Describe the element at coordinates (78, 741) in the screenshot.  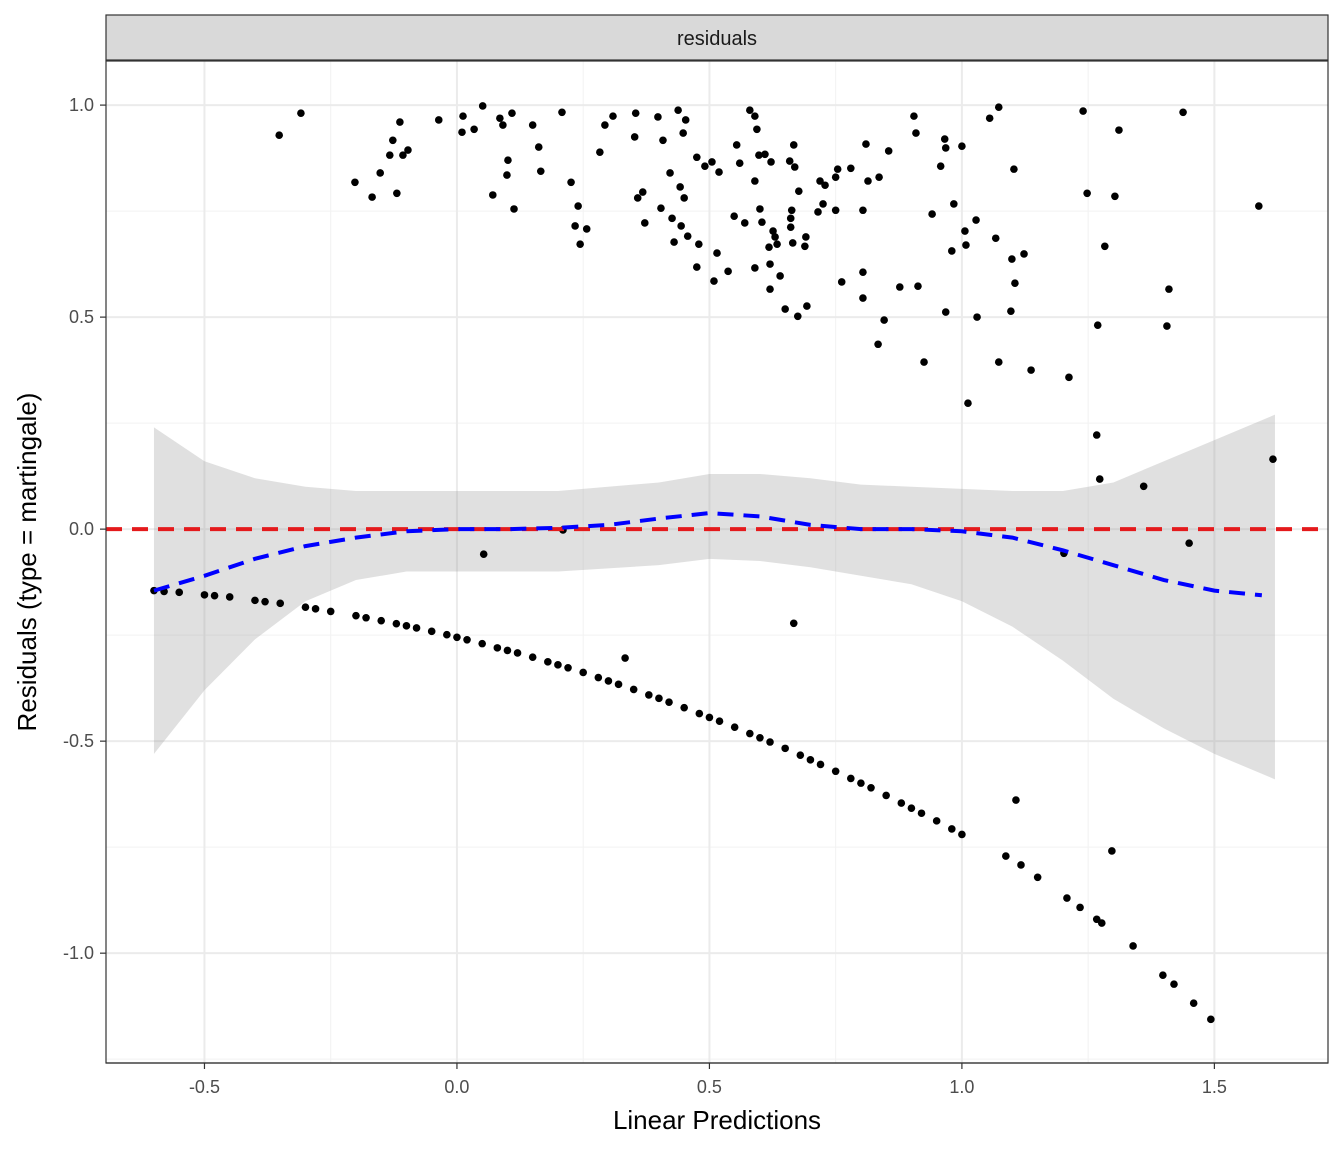
I see `y-tick-label: -0.5` at that location.